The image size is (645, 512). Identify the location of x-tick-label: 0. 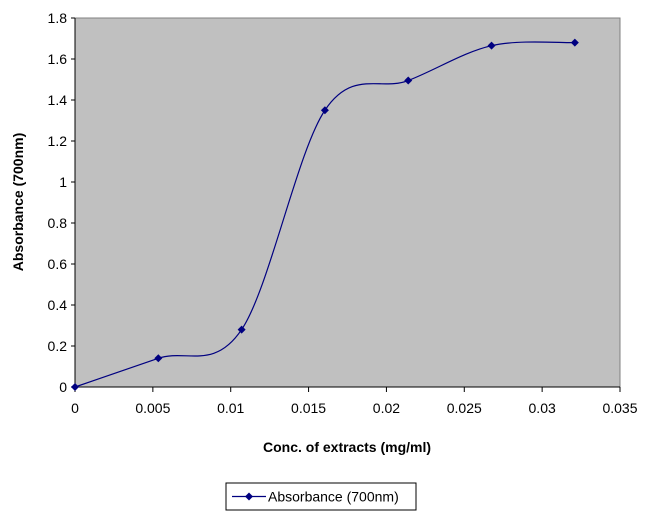
(75, 408).